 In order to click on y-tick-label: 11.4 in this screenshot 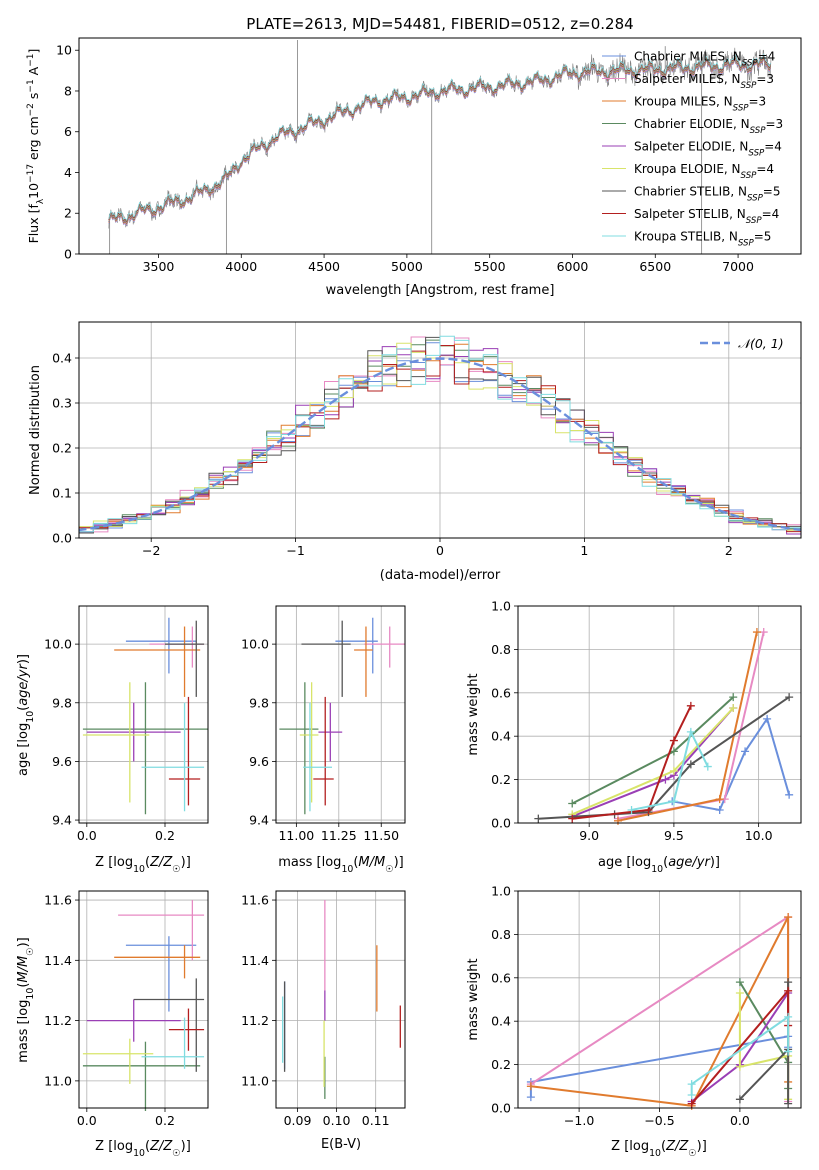, I will do `click(255, 960)`.